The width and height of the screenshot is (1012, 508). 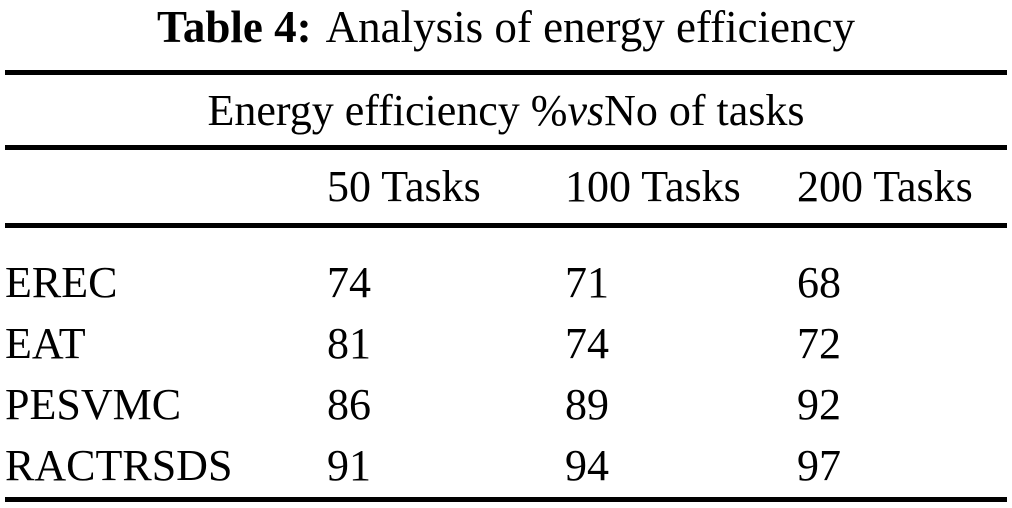 I want to click on value-cell: 72, so click(x=819, y=343).